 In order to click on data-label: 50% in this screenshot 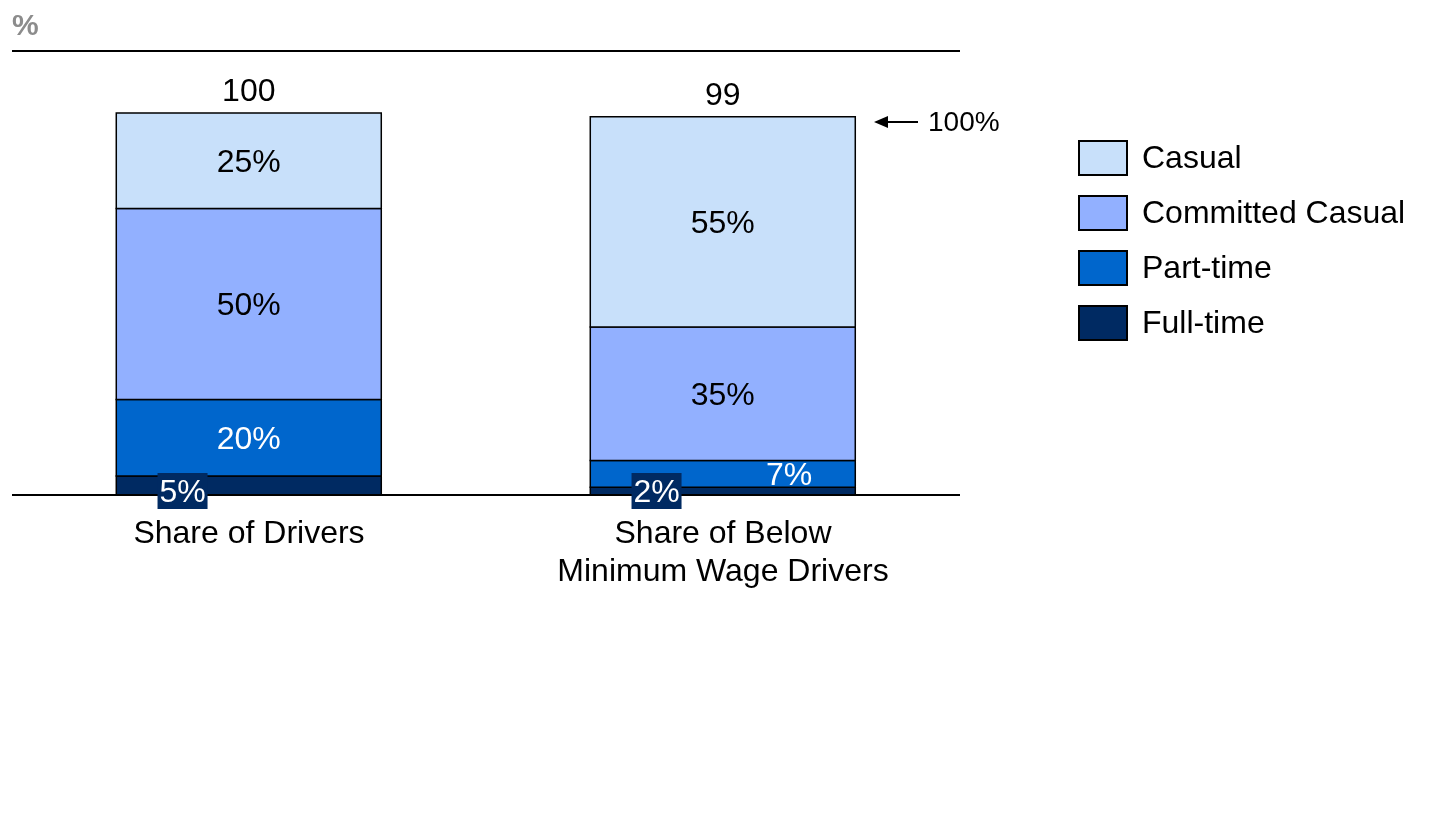, I will do `click(248, 304)`.